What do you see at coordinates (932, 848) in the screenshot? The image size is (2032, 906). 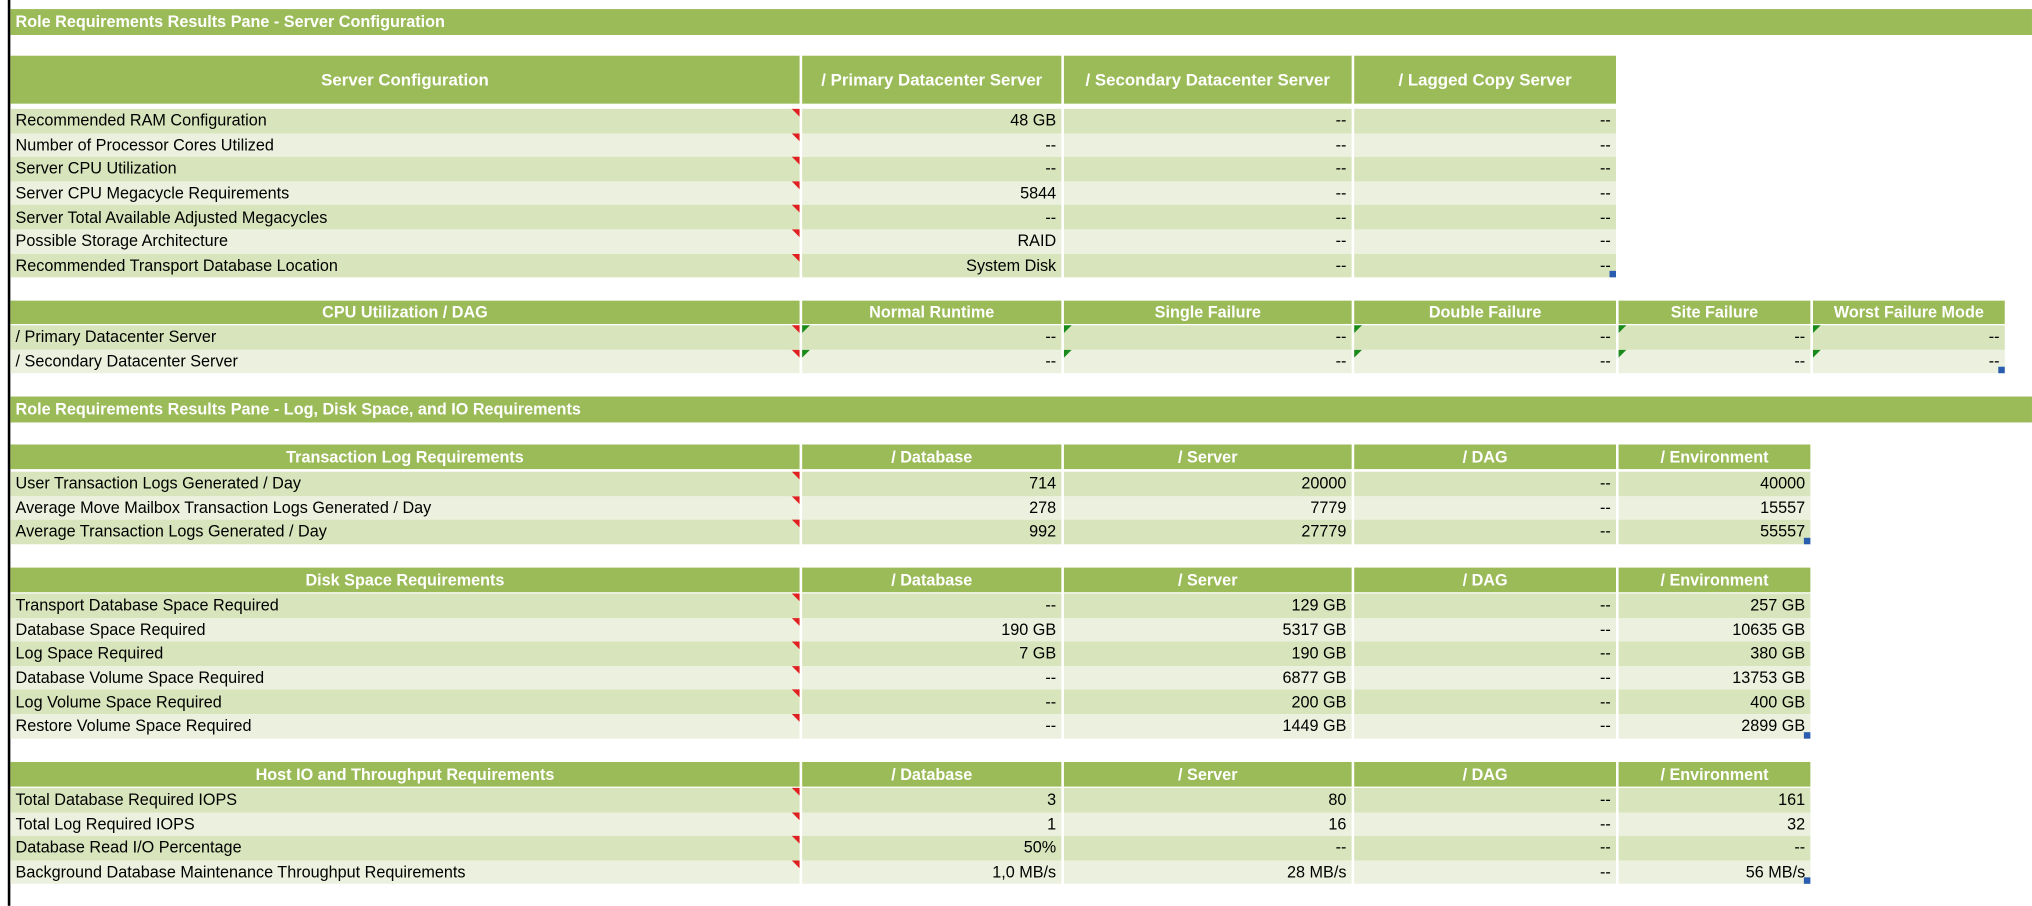 I see `cell-value: 50%` at bounding box center [932, 848].